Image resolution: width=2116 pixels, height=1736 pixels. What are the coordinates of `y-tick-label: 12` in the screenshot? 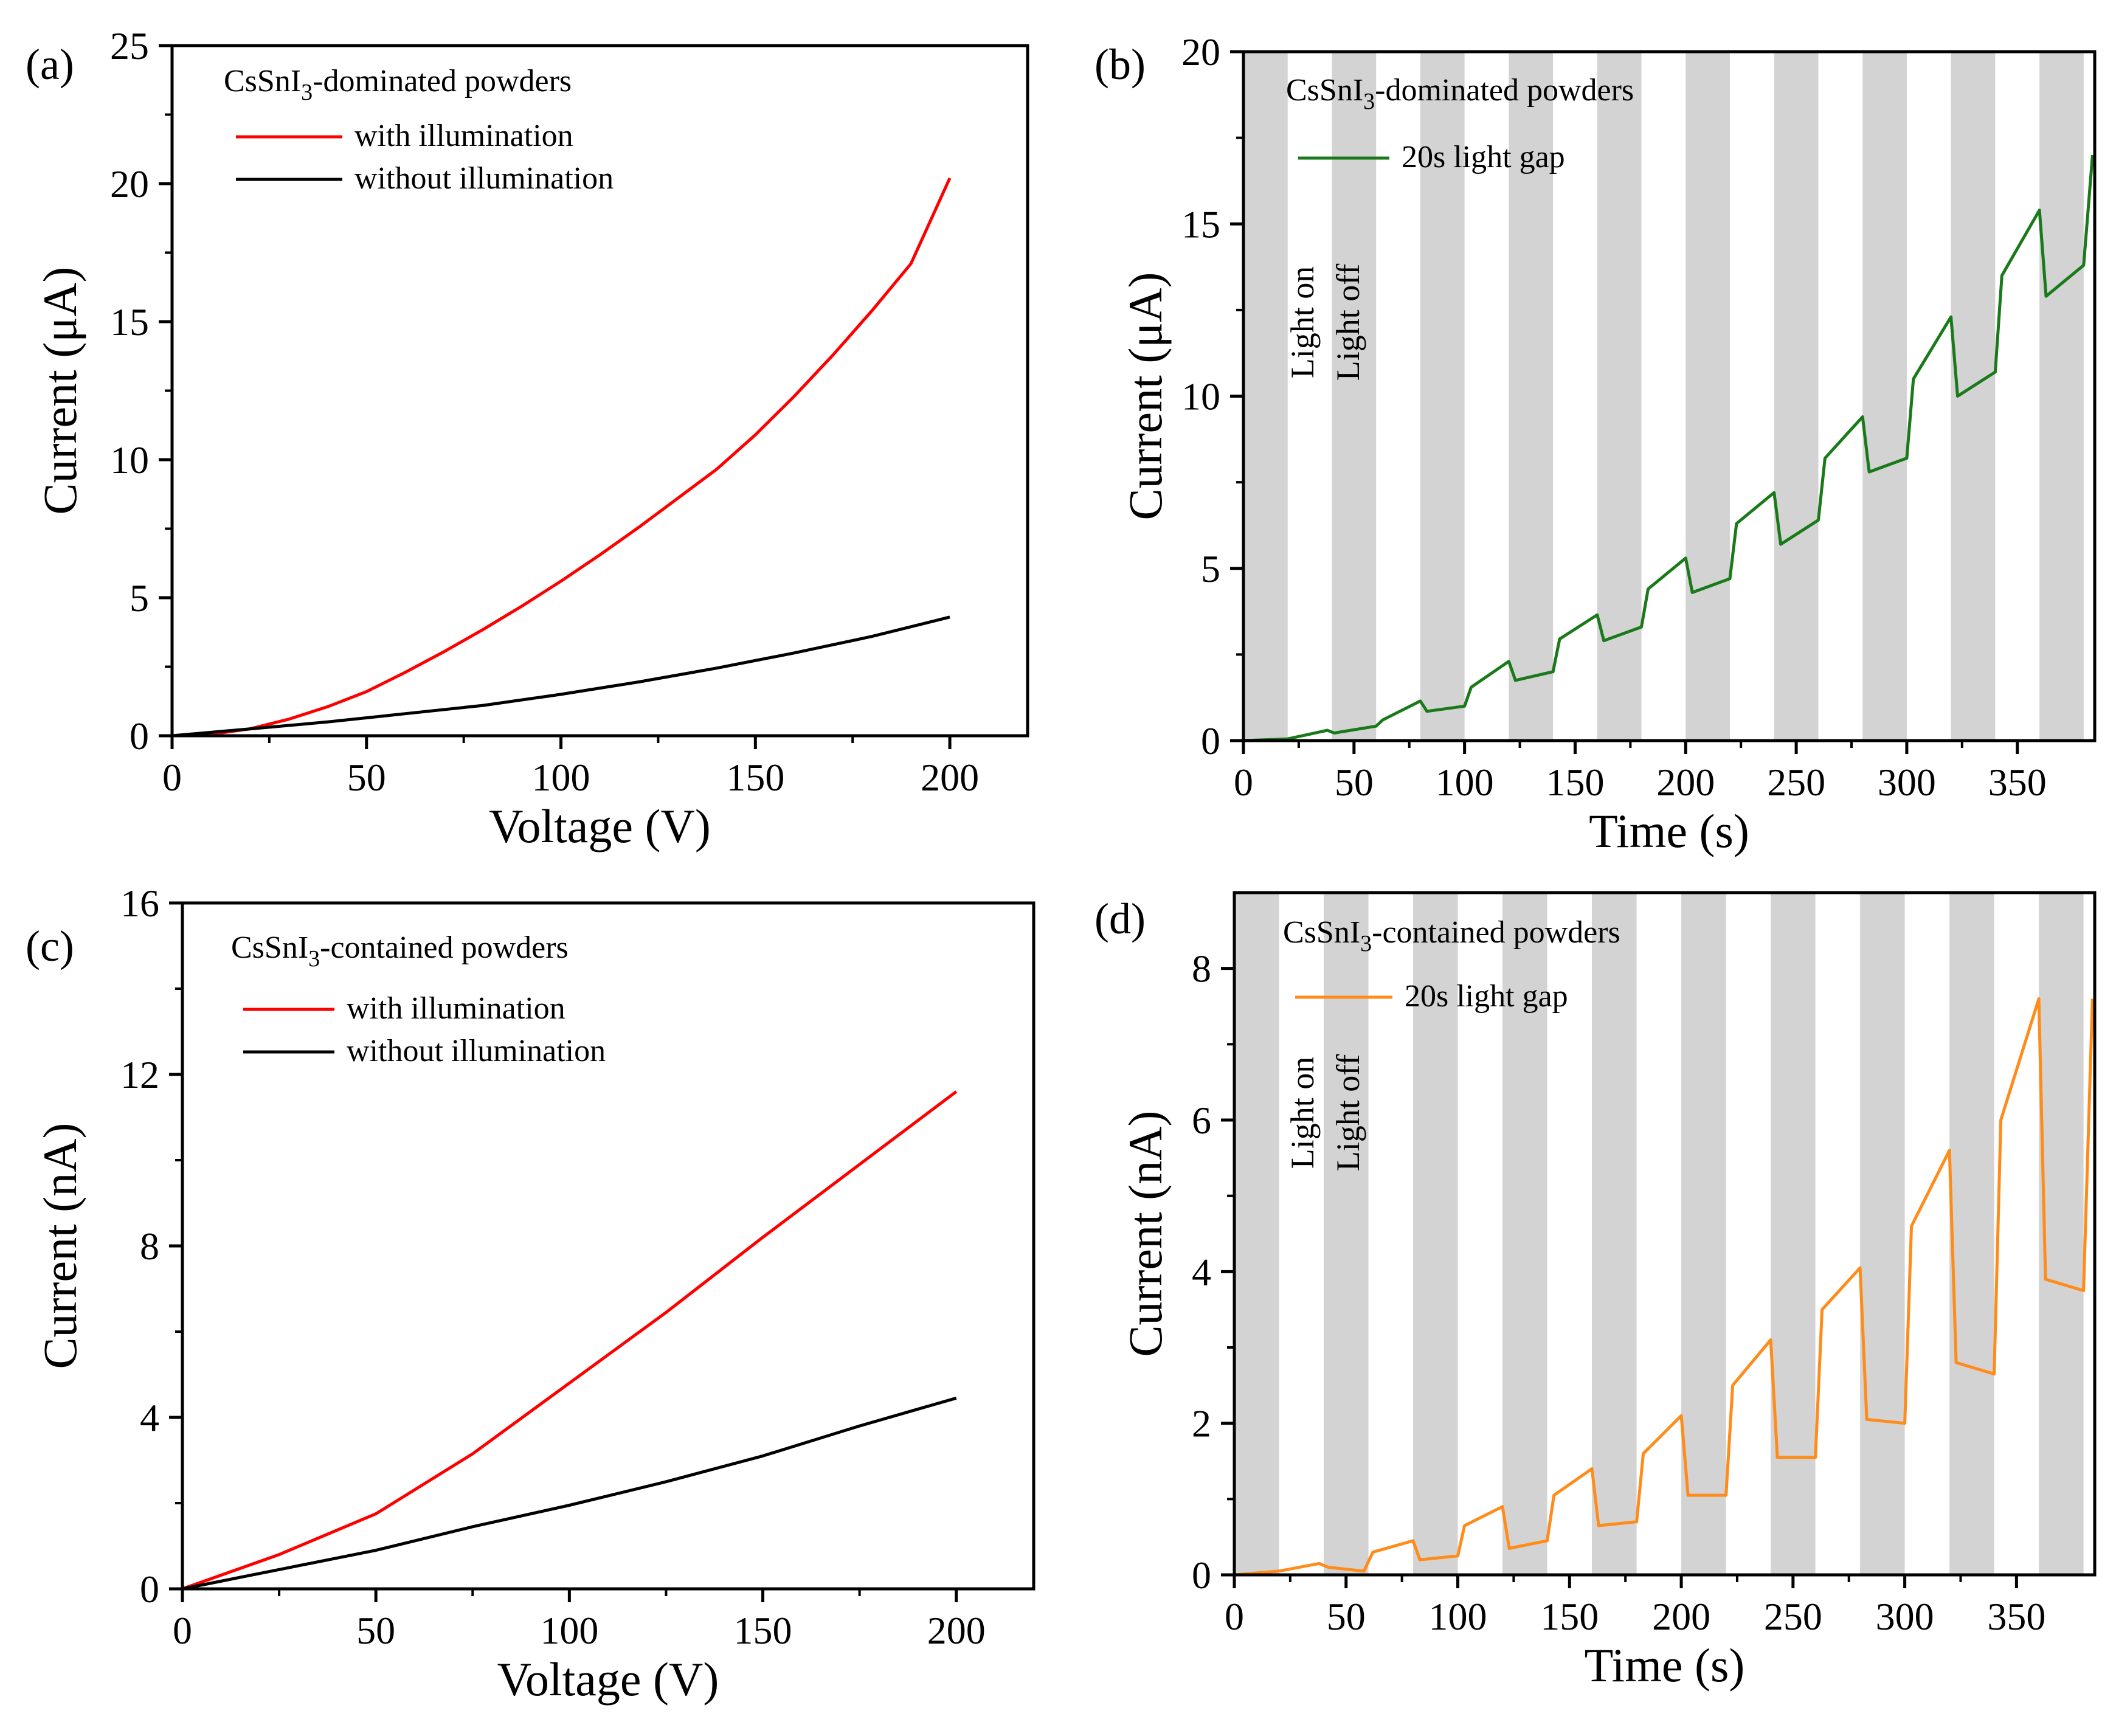 It's located at (139, 1074).